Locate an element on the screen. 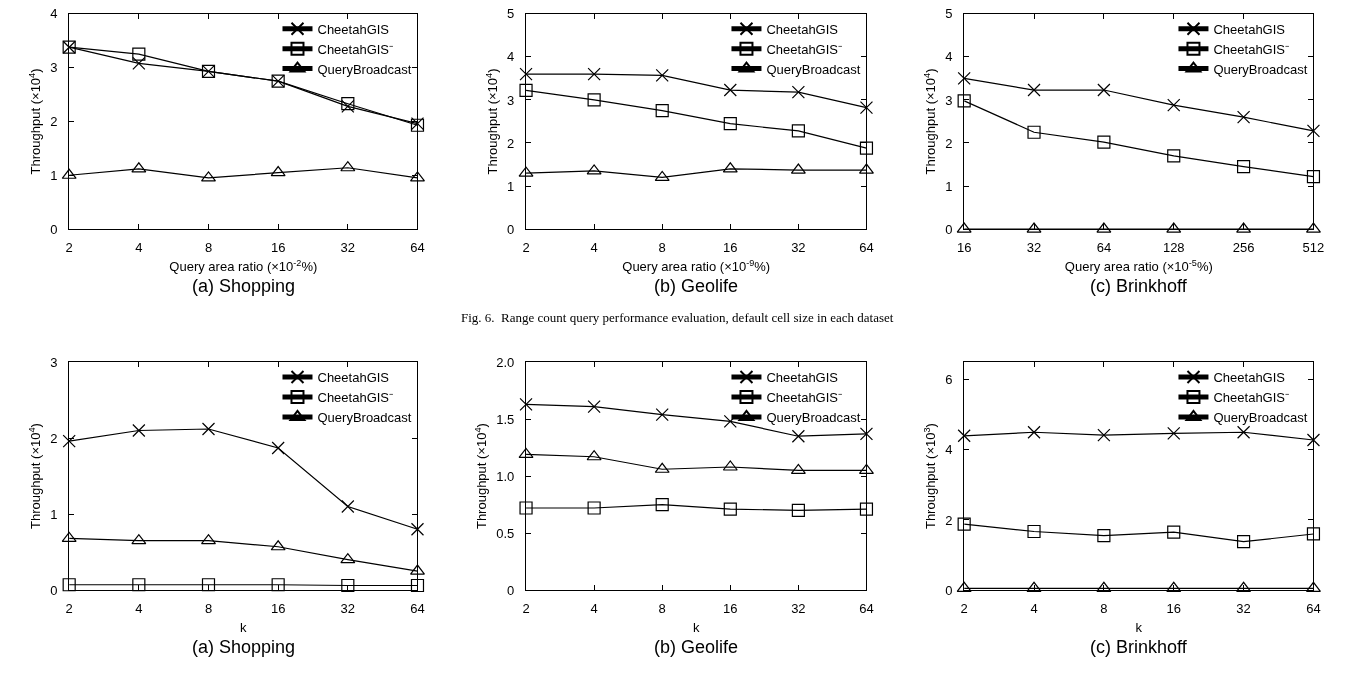 The image size is (1359, 692). caption: Fig. 6. Range count query performance evaluation, default cell size in each dataset is located at coordinates (677, 317).